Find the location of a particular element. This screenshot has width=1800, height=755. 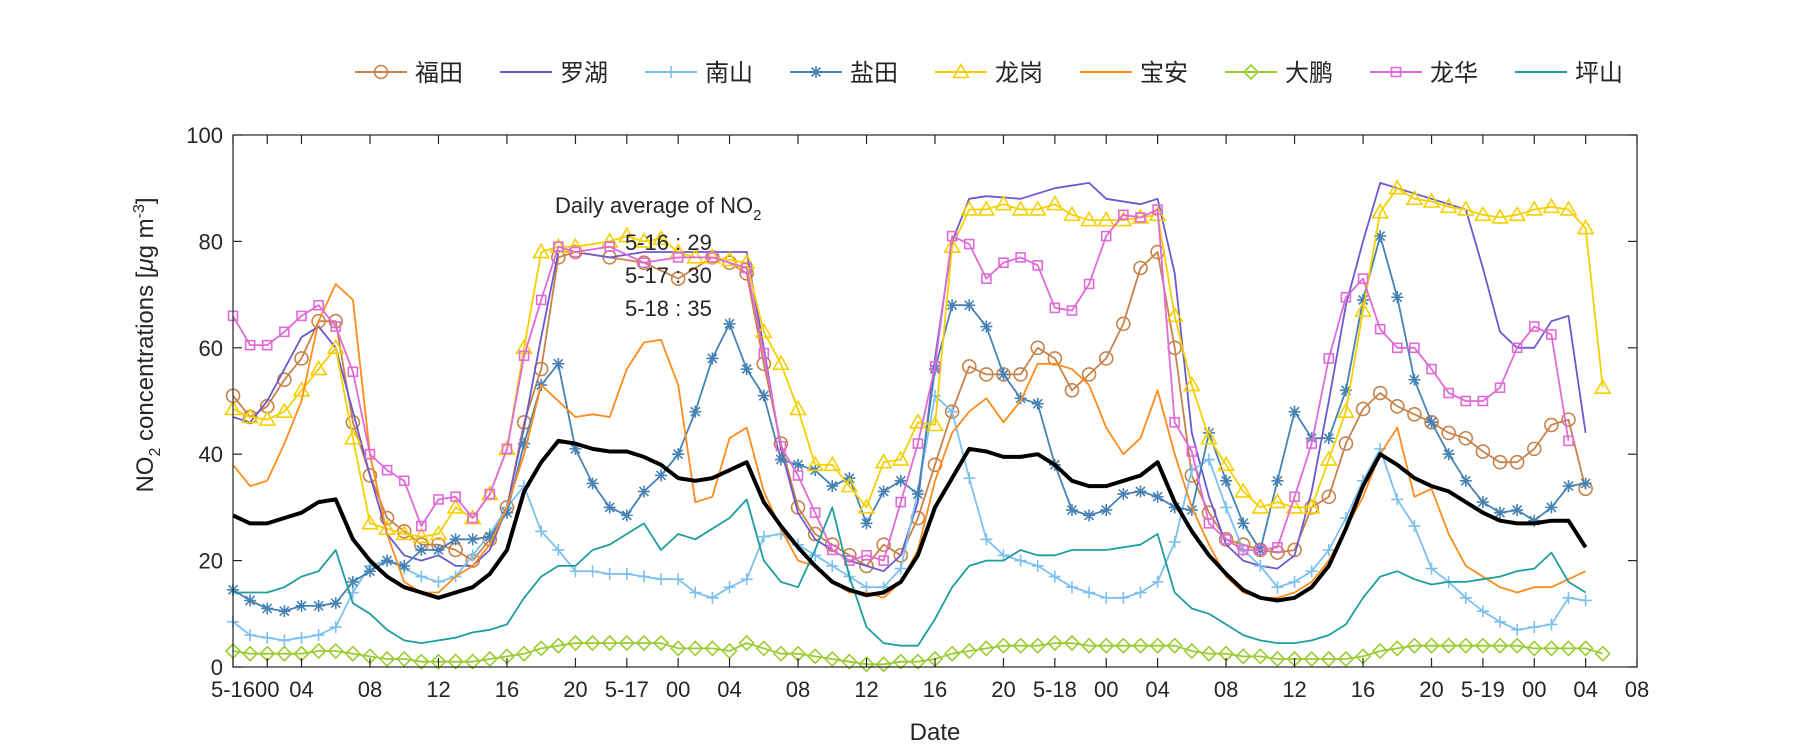

ylabel-mid: concentrations [ is located at coordinates (145, 359).